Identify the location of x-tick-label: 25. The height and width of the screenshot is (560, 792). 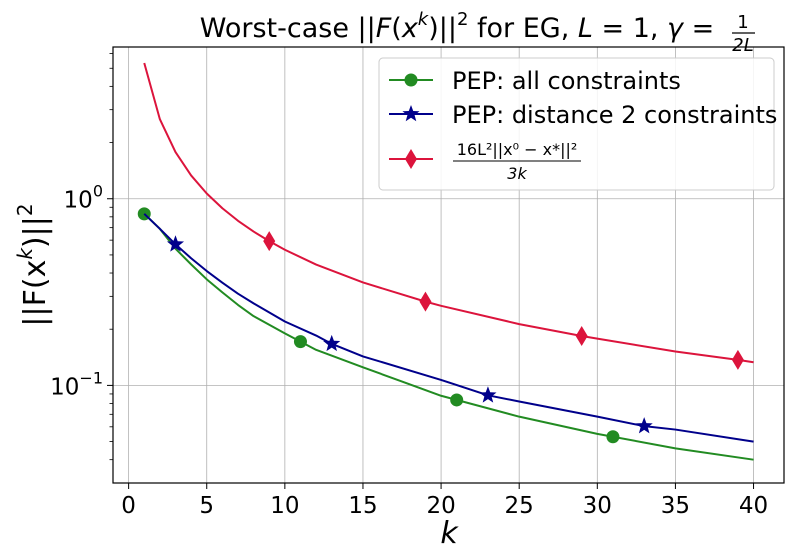
(519, 506).